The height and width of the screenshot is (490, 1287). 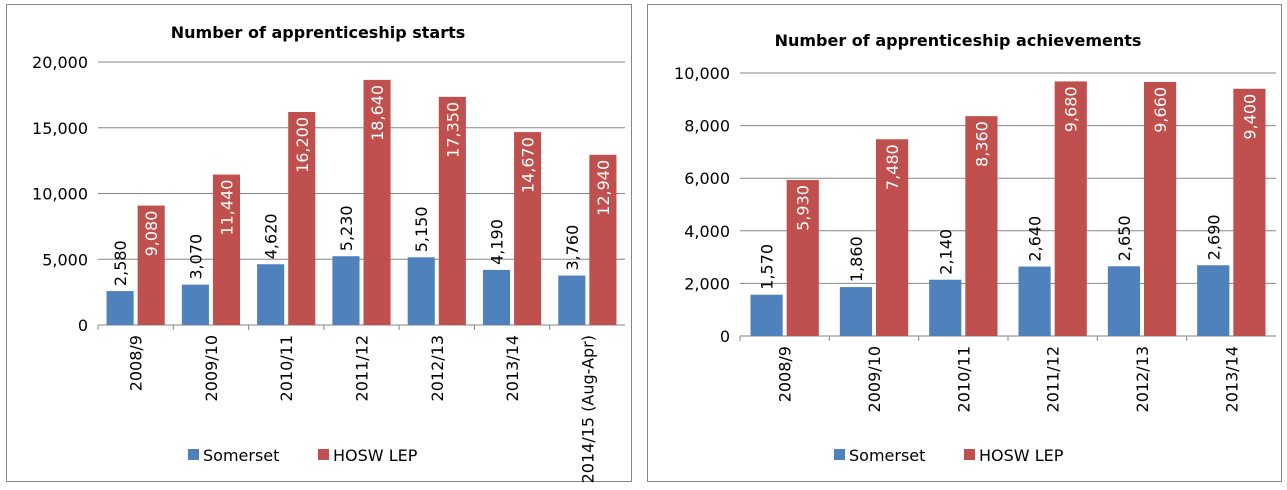 What do you see at coordinates (1124, 238) in the screenshot?
I see `value-label: 2,650` at bounding box center [1124, 238].